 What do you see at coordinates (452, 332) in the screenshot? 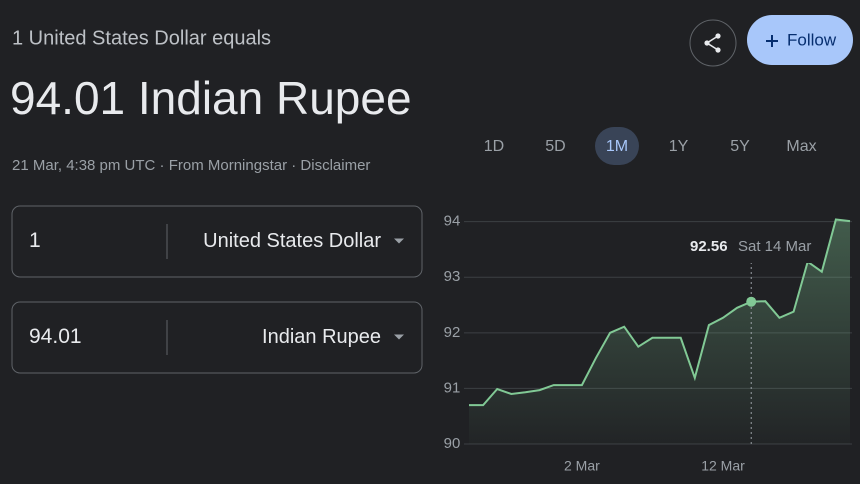
I see `y-tick-label: 92` at bounding box center [452, 332].